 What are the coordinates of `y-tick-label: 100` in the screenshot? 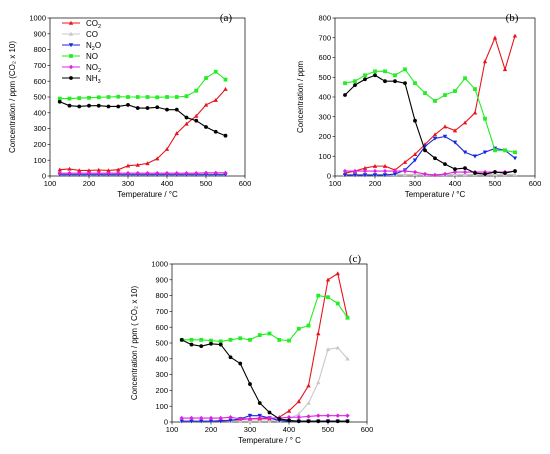 It's located at (39, 160).